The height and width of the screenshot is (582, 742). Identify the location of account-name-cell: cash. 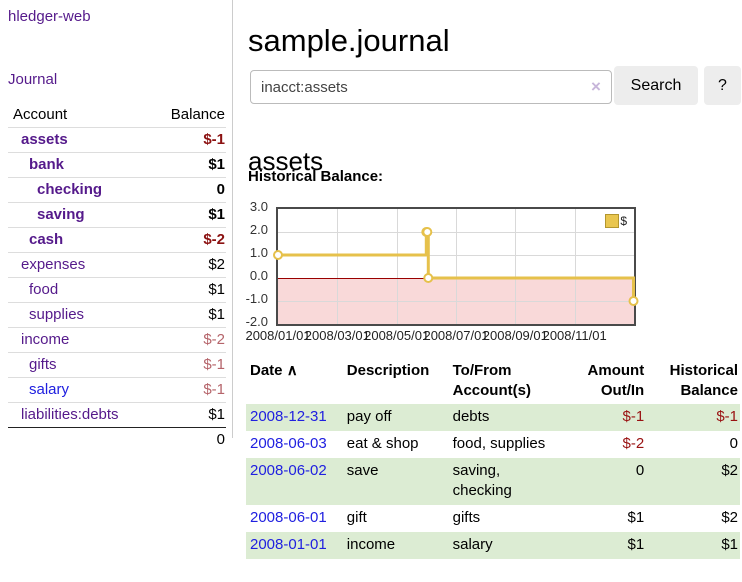
(78, 240).